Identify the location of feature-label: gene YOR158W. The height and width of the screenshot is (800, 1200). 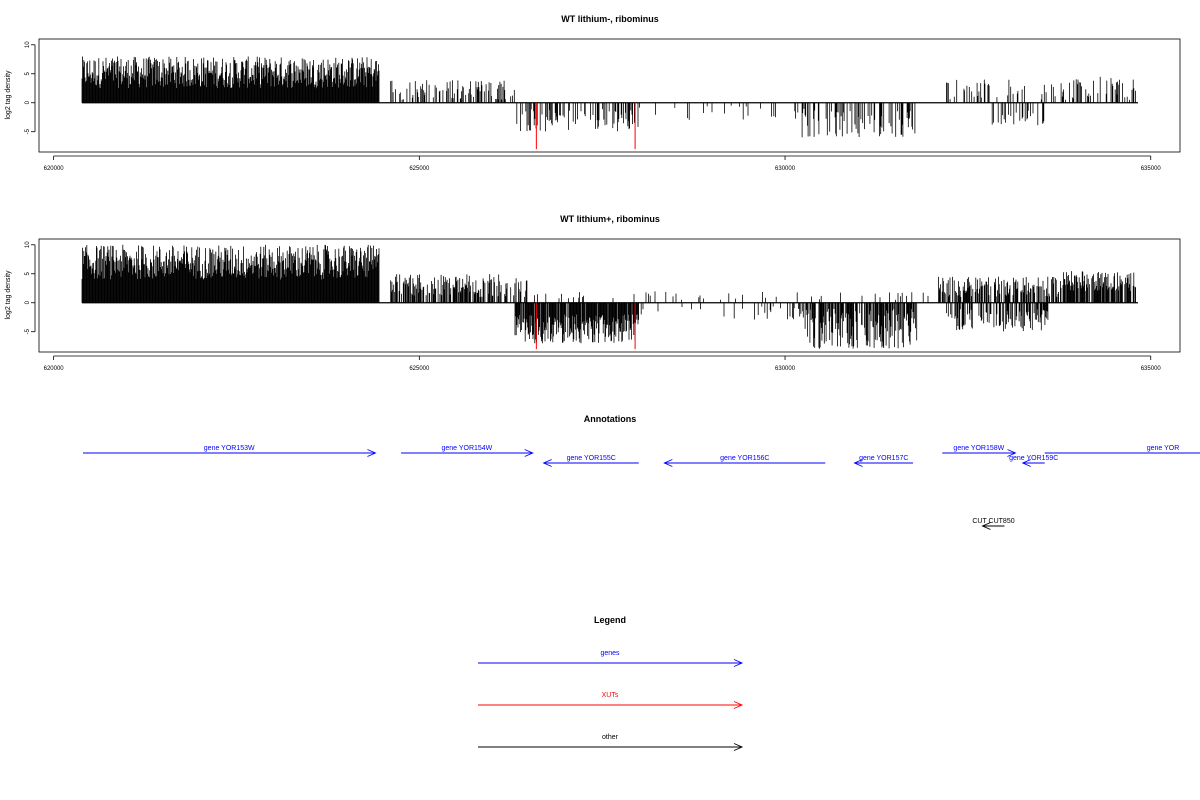
(978, 448).